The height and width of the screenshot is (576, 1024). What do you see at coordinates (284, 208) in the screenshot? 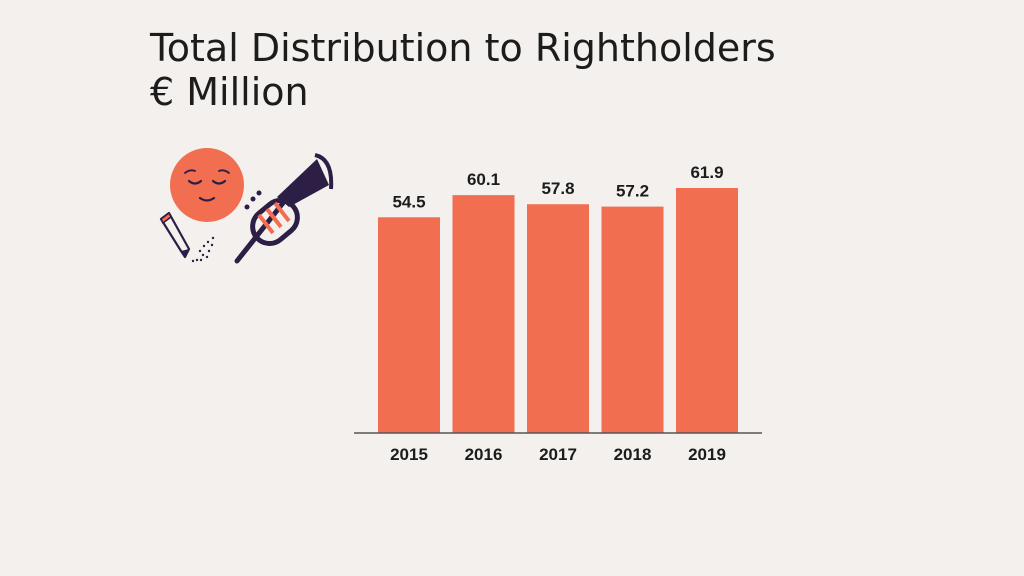
I see `trumpet-icon` at bounding box center [284, 208].